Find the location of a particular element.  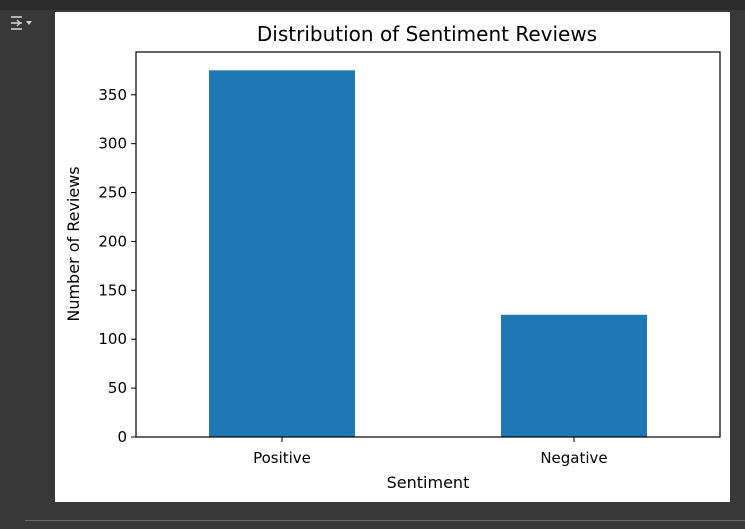

bar-negative is located at coordinates (574, 375).